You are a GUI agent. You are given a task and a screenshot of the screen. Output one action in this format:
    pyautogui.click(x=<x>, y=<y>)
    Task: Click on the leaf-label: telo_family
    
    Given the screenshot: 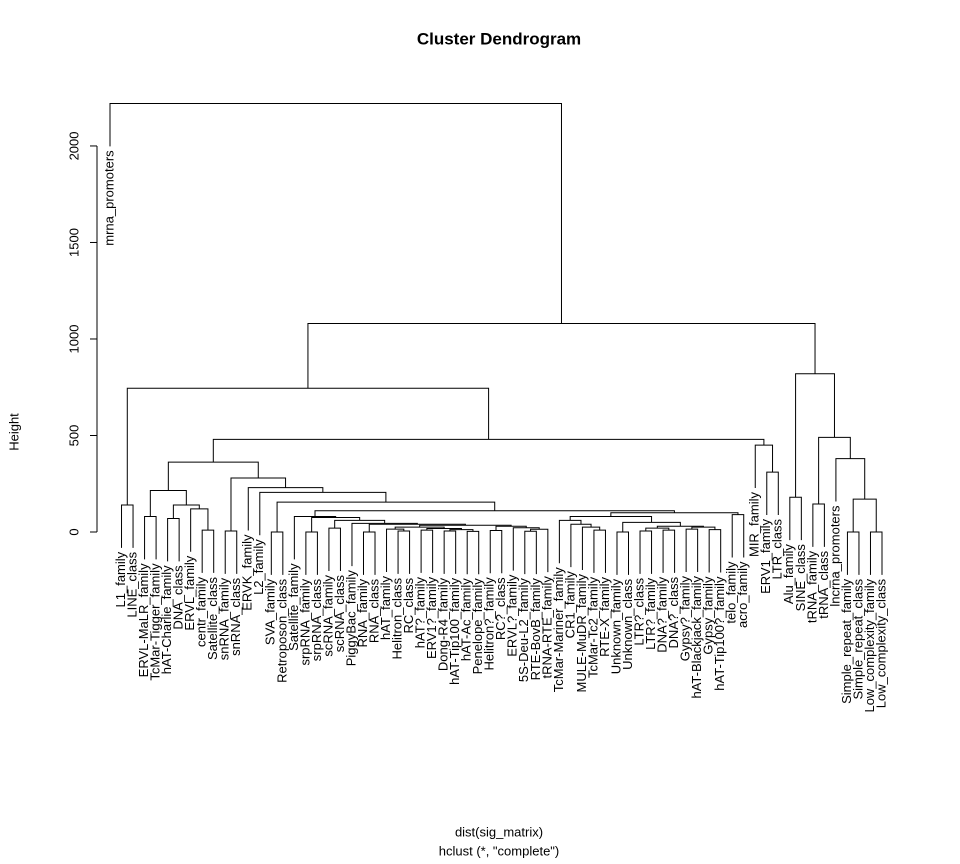 What is the action you would take?
    pyautogui.click(x=731, y=592)
    